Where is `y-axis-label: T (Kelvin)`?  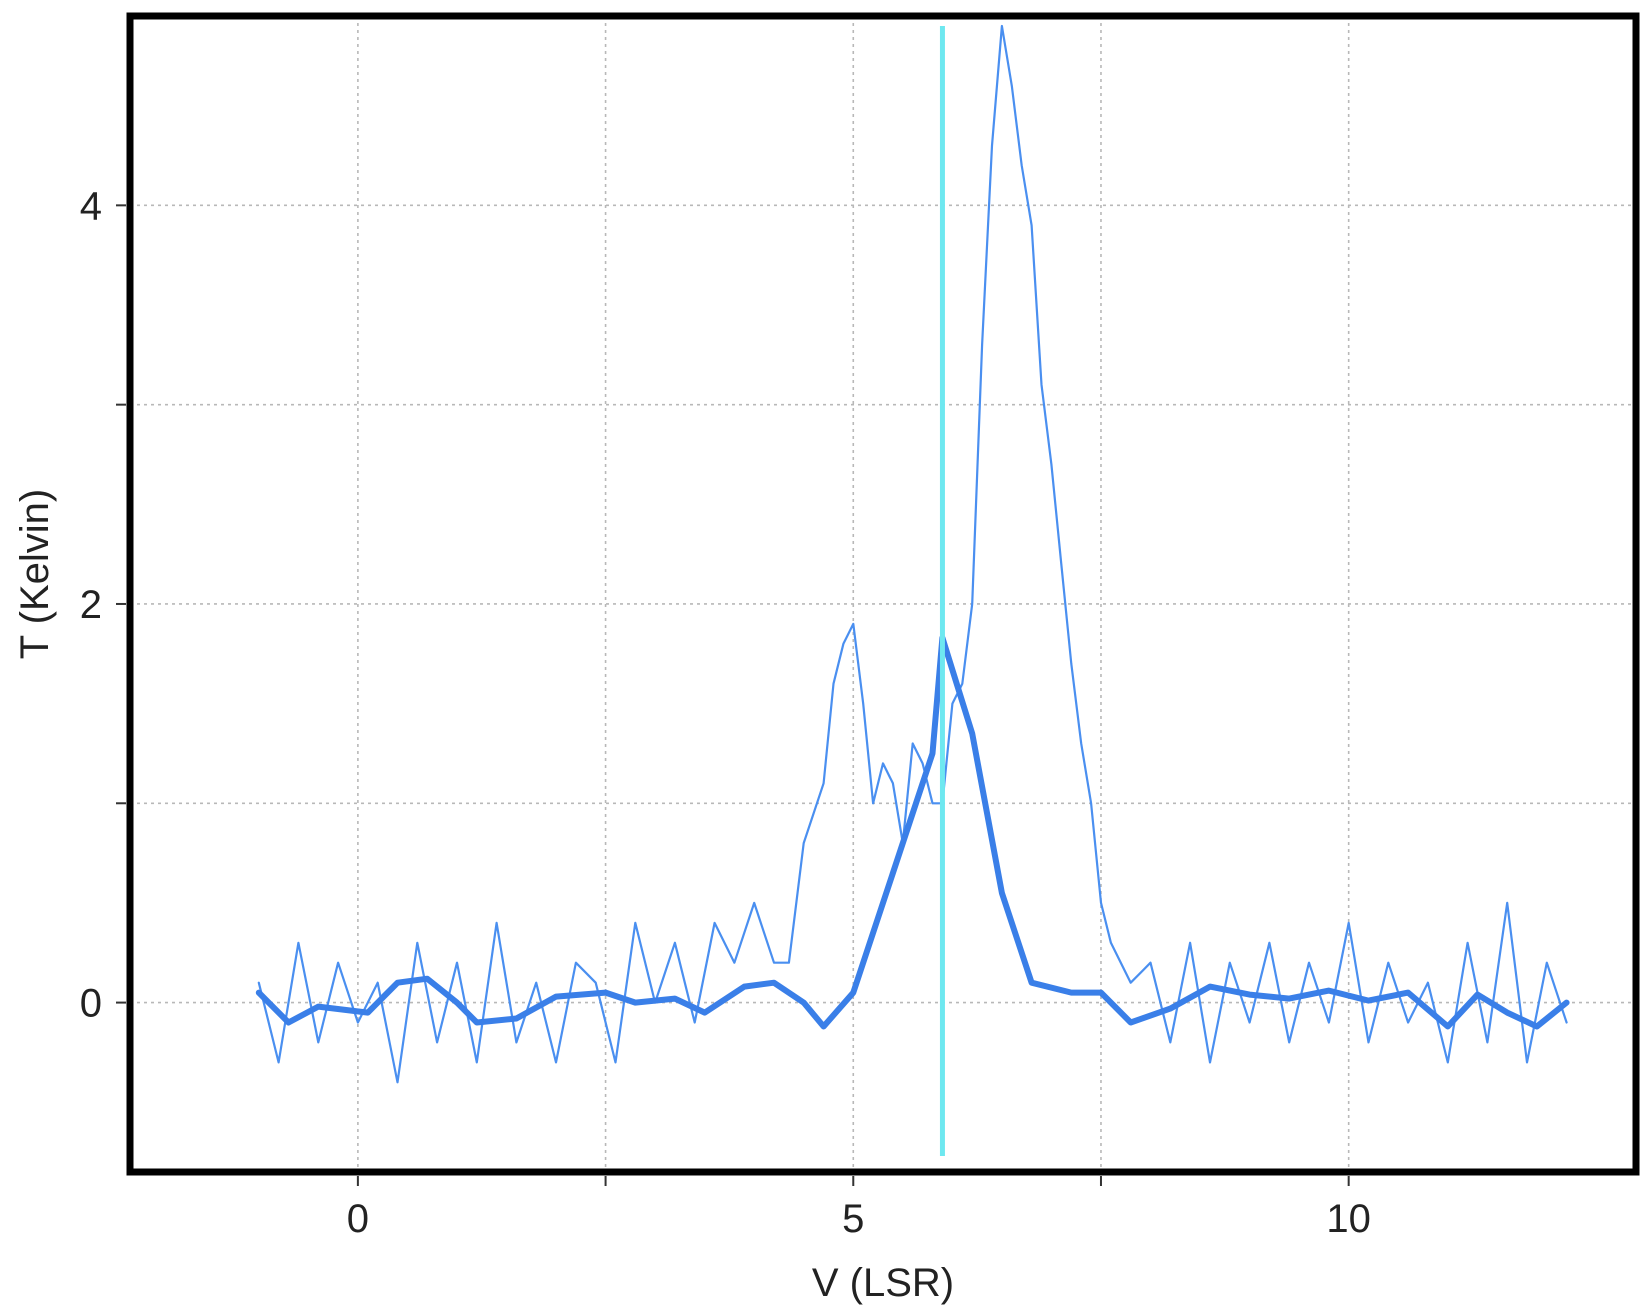
y-axis-label: T (Kelvin) is located at coordinates (35, 574).